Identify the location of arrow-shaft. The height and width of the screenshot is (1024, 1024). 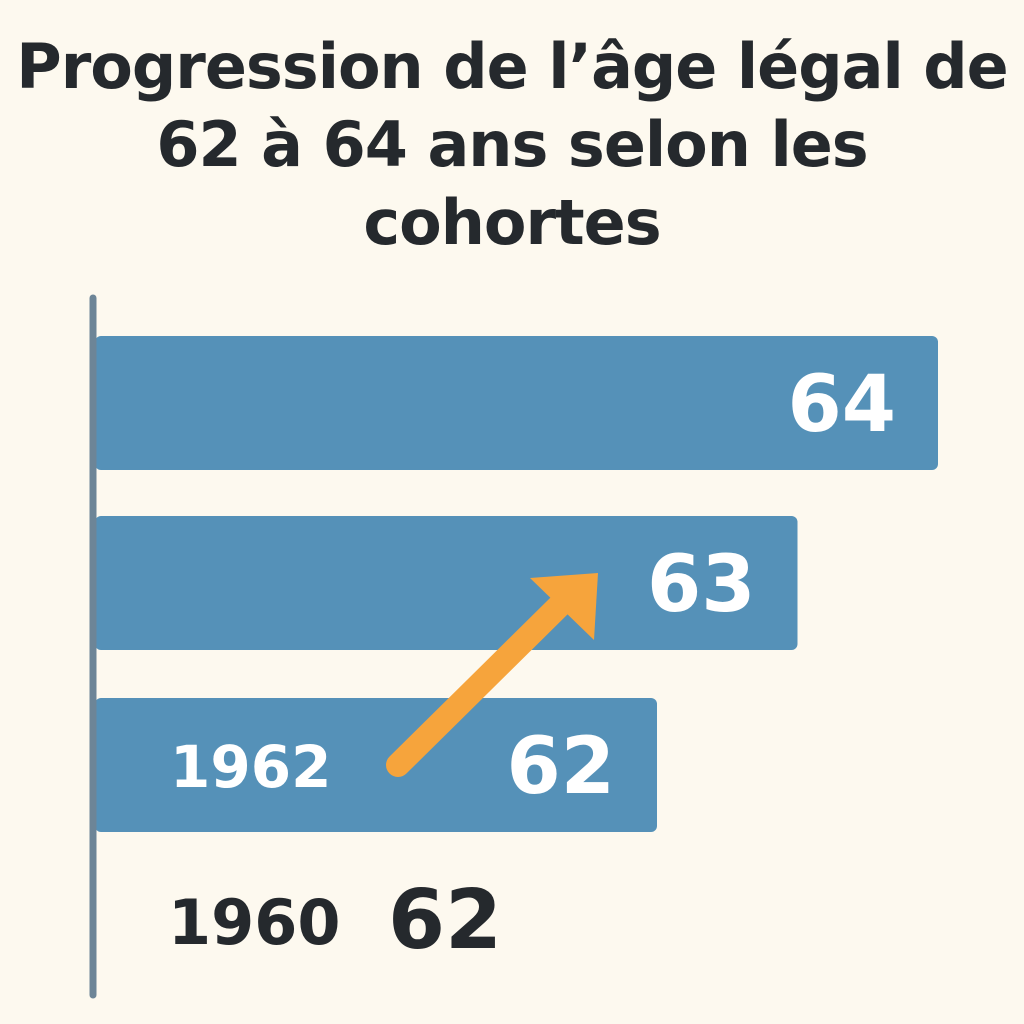
(479, 685).